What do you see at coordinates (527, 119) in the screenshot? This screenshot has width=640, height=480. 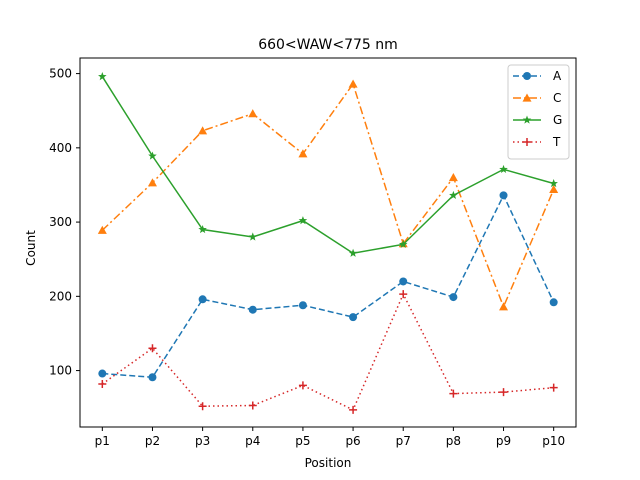 I see `legend-marker-g` at bounding box center [527, 119].